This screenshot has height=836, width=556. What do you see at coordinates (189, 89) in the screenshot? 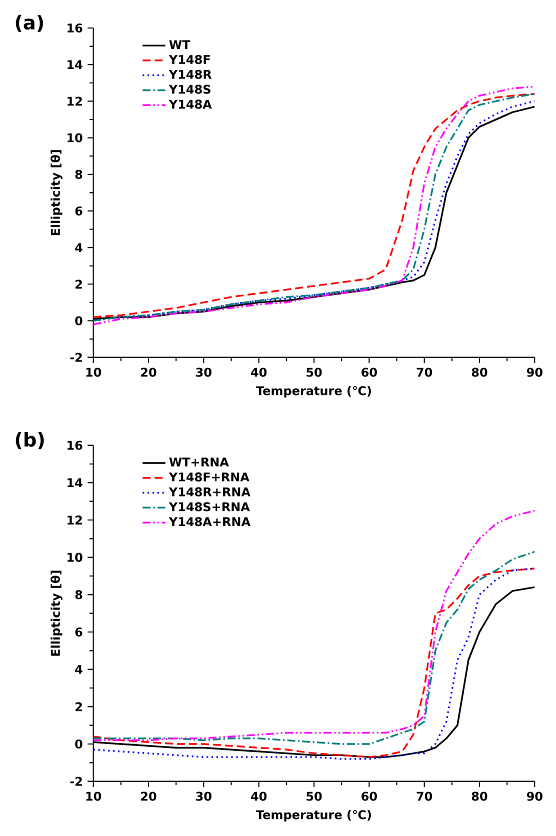
I see `legend-label: Y148S` at bounding box center [189, 89].